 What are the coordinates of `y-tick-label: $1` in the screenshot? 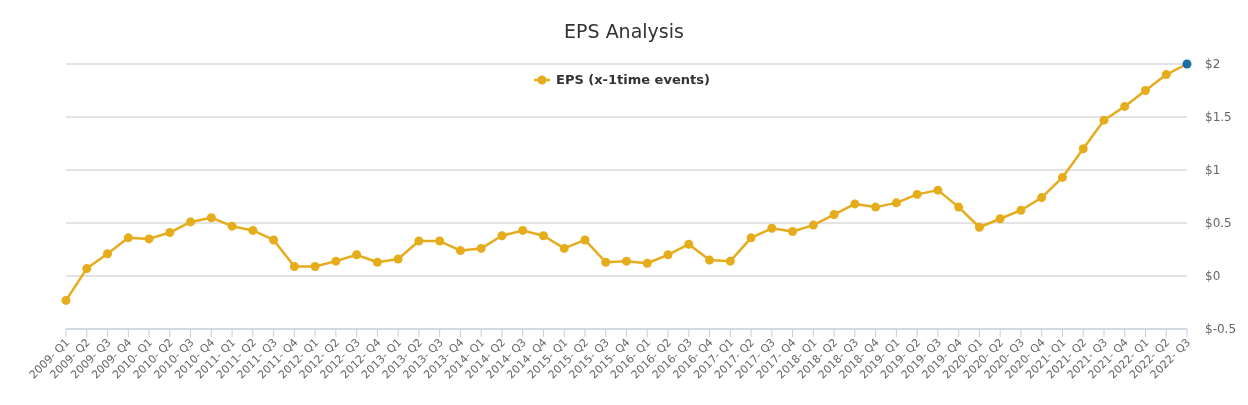 It's located at (1213, 170).